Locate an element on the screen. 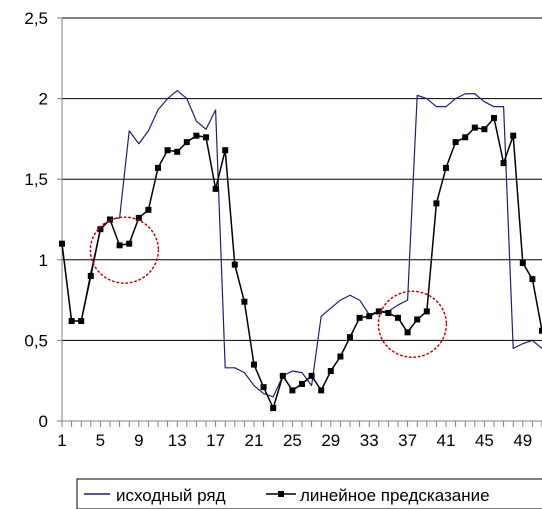 The width and height of the screenshot is (542, 509). x-tick-label: 49 is located at coordinates (522, 440).